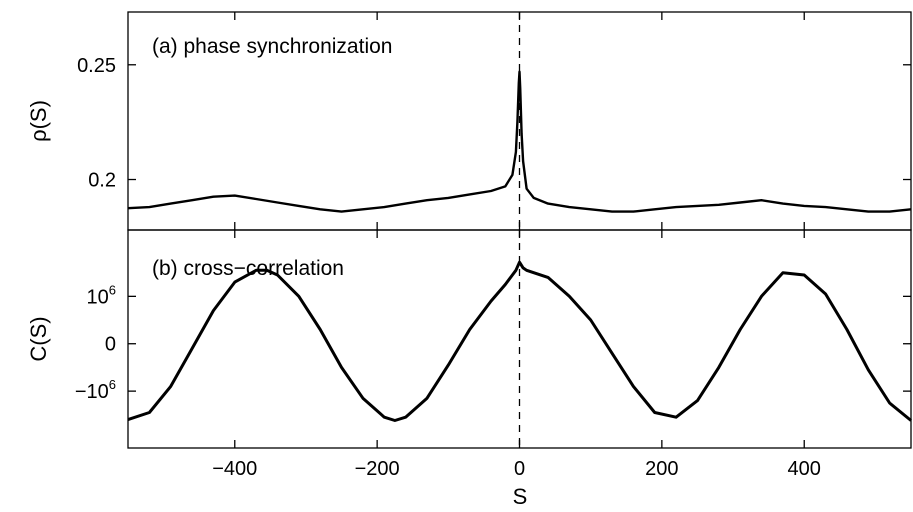  I want to click on panel-a-y-tick-label: 0.2, so click(102, 181).